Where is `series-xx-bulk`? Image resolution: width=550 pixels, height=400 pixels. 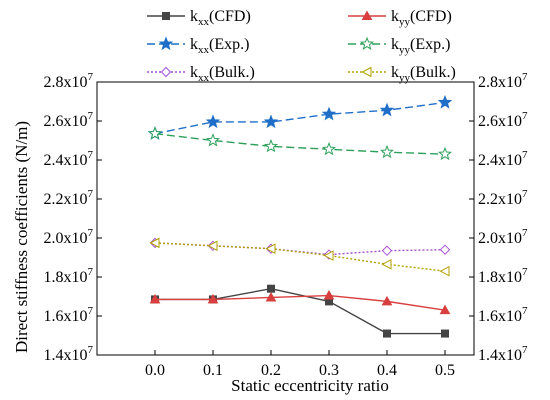
series-xx-bulk is located at coordinates (300, 248).